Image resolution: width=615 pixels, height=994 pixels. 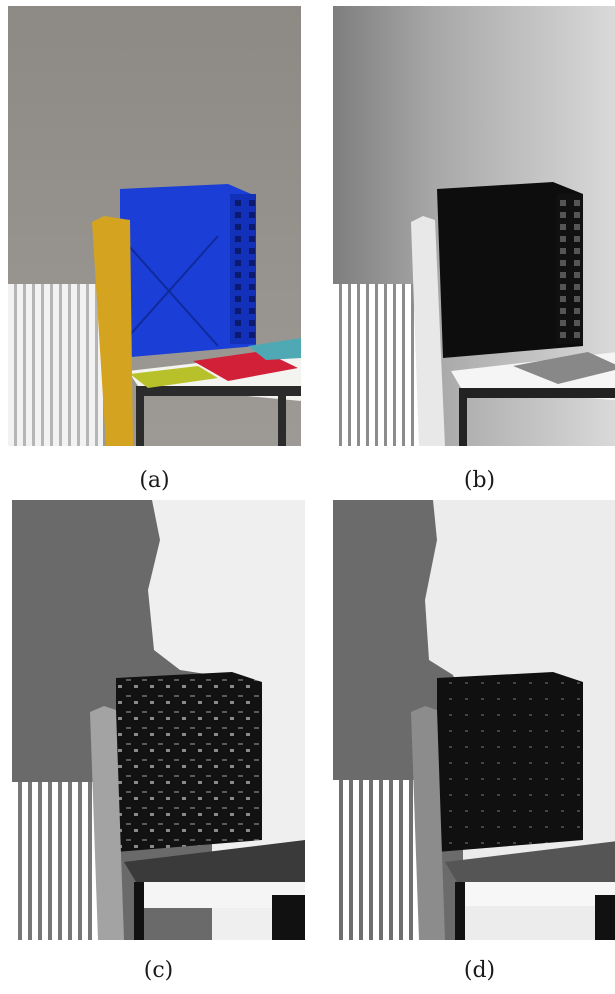 What do you see at coordinates (474, 970) in the screenshot?
I see `caption-d: (d)` at bounding box center [474, 970].